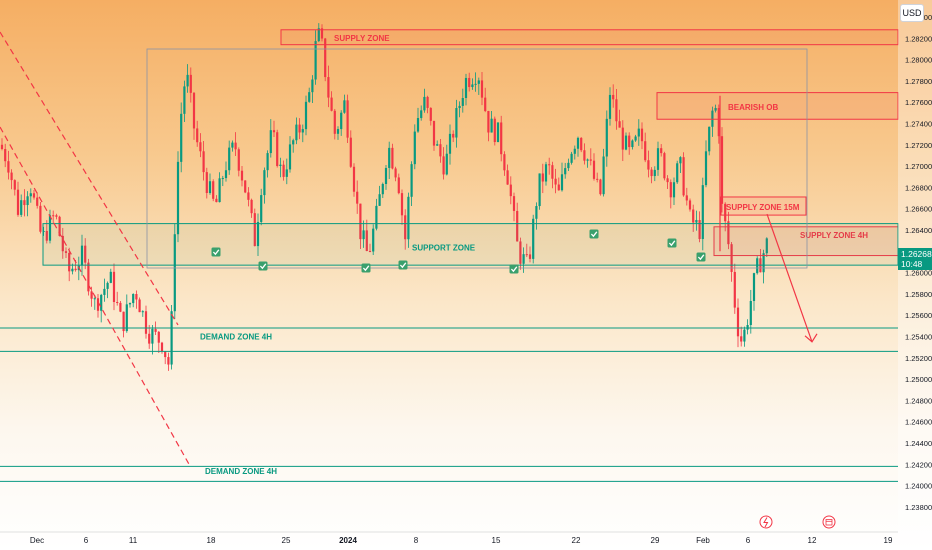  Describe the element at coordinates (589, 37) in the screenshot. I see `supply-zone-box` at that location.